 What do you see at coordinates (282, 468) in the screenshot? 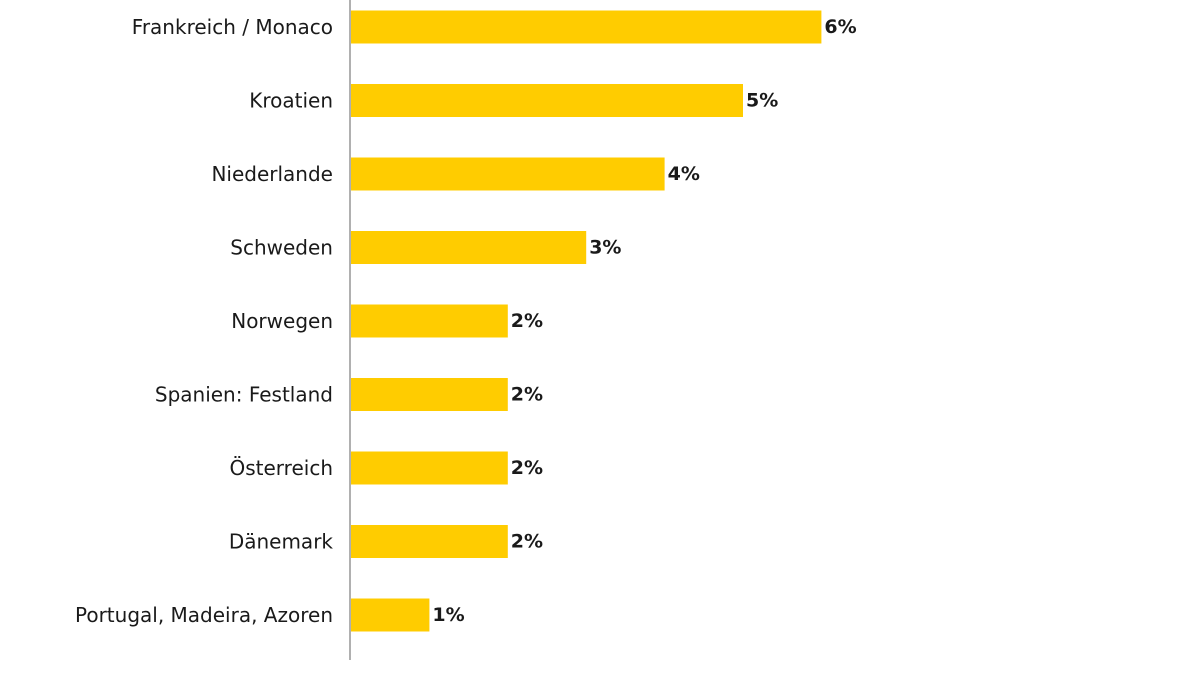
I see `category-label: Österreich` at bounding box center [282, 468].